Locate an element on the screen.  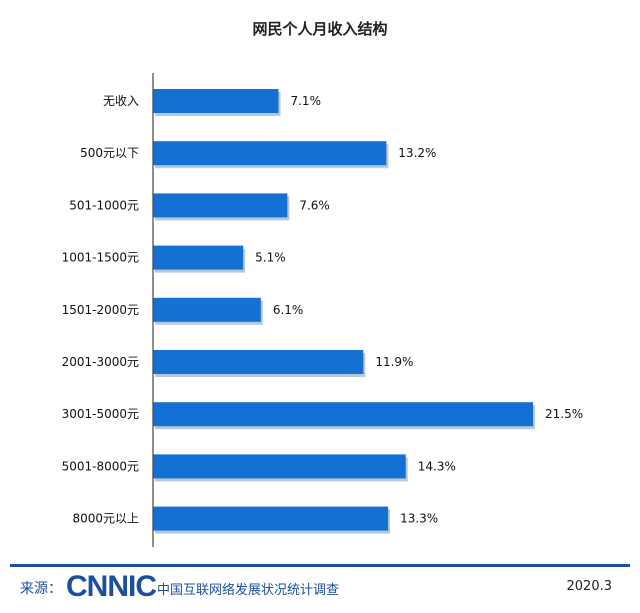
value-label-3: 5.1% is located at coordinates (270, 258).